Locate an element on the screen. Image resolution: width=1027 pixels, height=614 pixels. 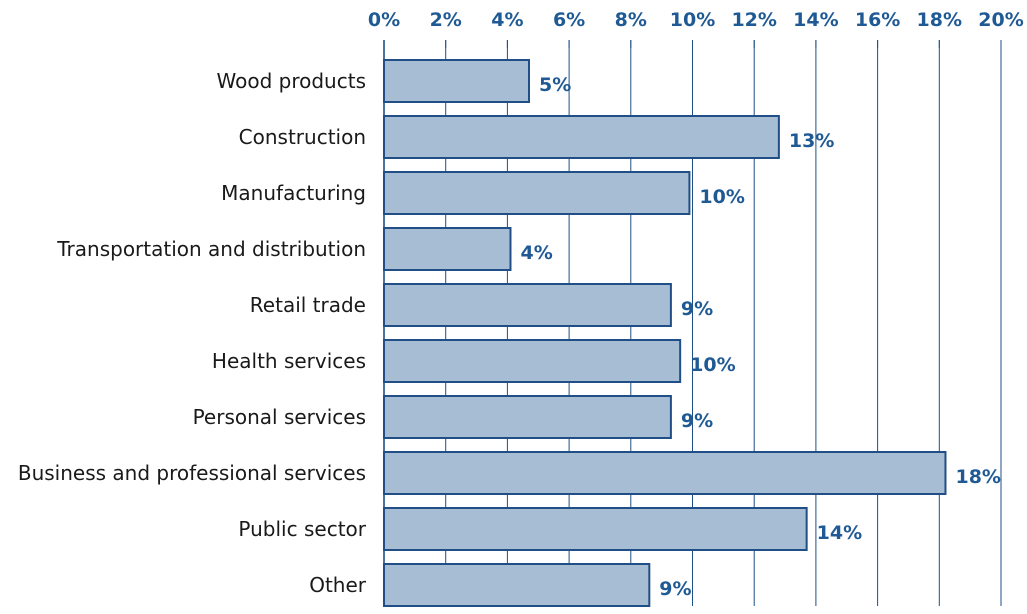
category-label: Manufacturing is located at coordinates (293, 193).